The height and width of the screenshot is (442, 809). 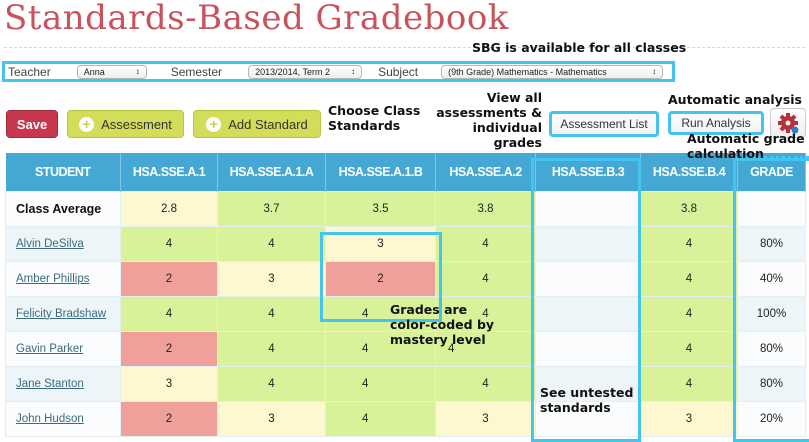 I want to click on grade-cell, so click(x=771, y=208).